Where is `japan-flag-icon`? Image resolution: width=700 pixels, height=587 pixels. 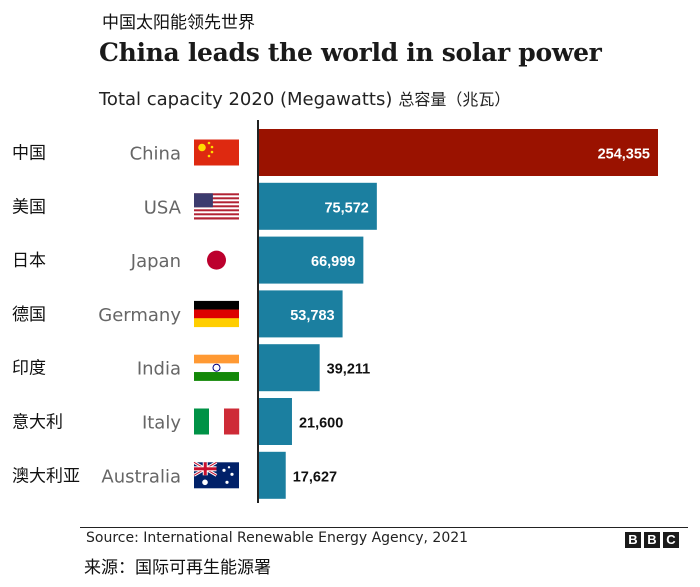 japan-flag-icon is located at coordinates (216, 260).